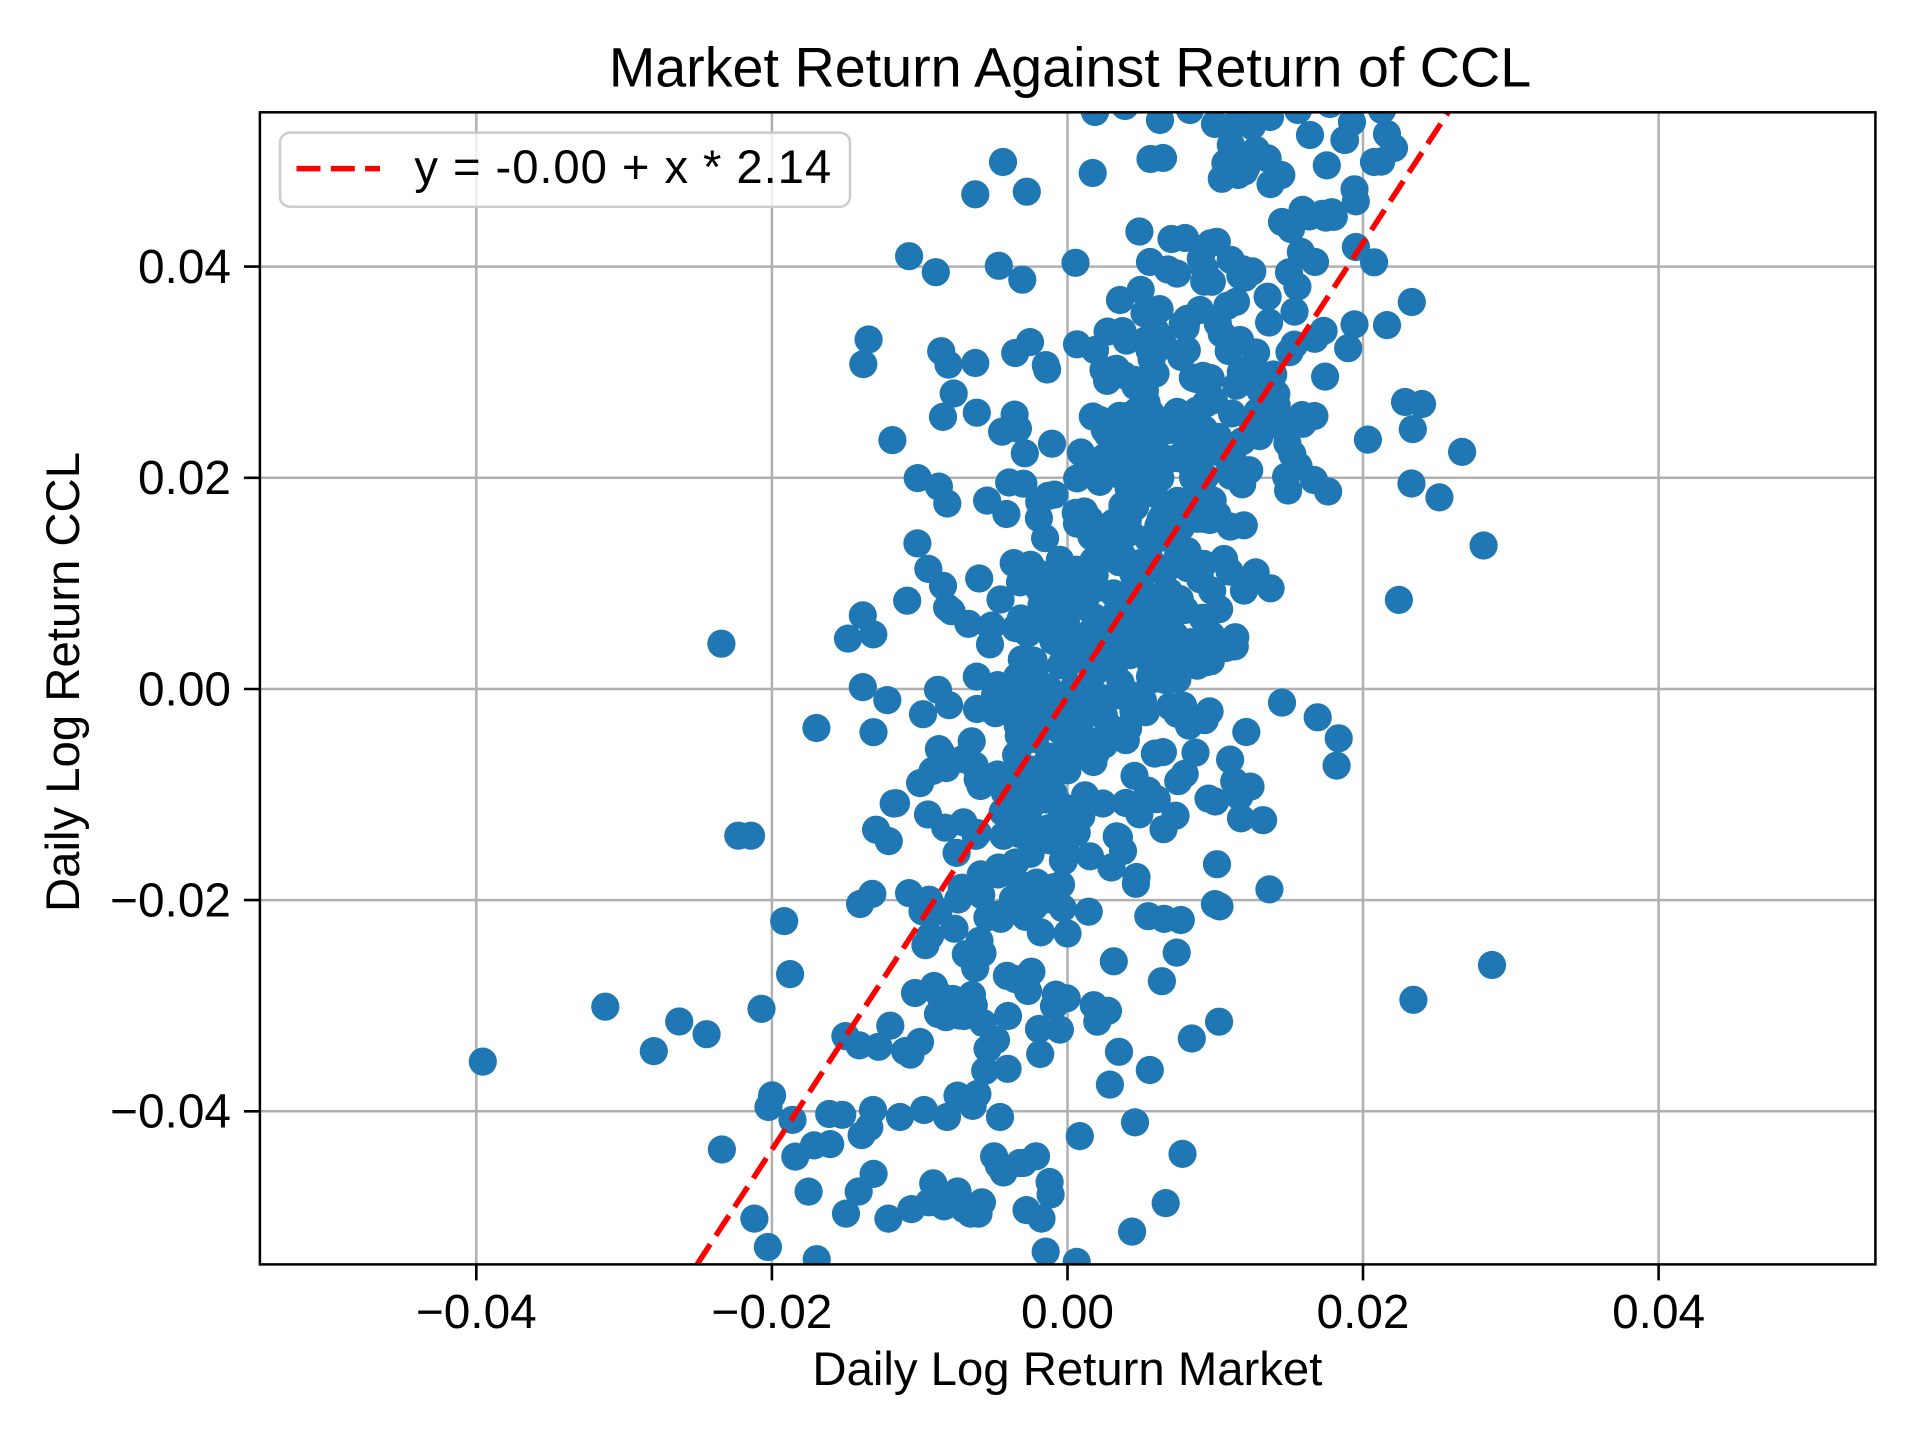  What do you see at coordinates (63, 682) in the screenshot?
I see `svg-text: Daily Log Return CCL` at bounding box center [63, 682].